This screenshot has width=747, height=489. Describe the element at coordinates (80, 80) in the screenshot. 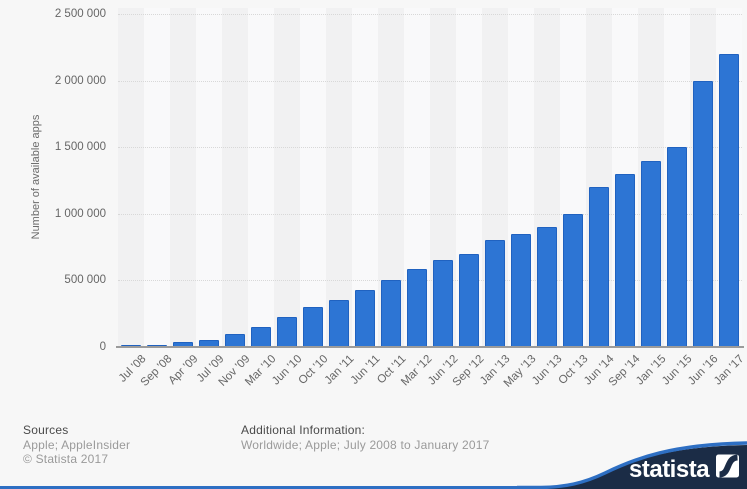

I see `y-tick-label: 2 000 000` at that location.